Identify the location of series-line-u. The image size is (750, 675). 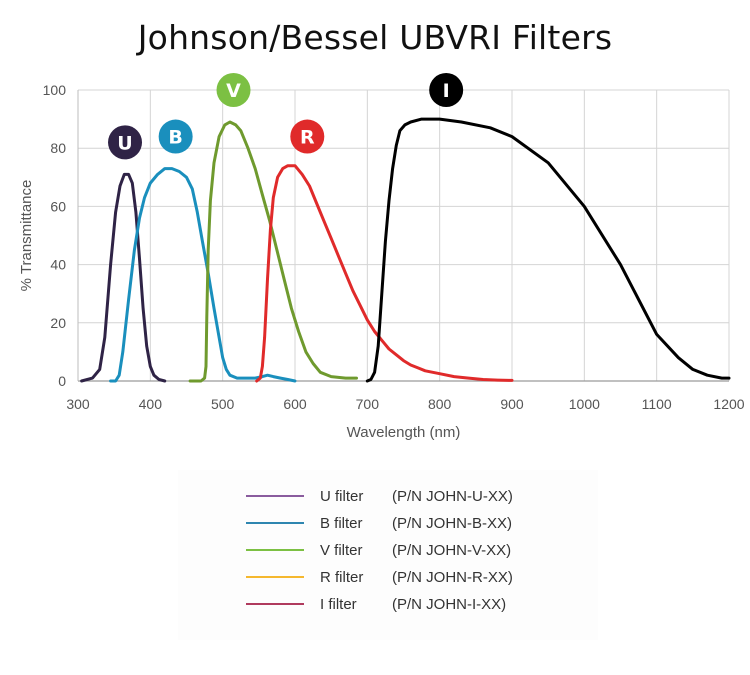
(123, 277).